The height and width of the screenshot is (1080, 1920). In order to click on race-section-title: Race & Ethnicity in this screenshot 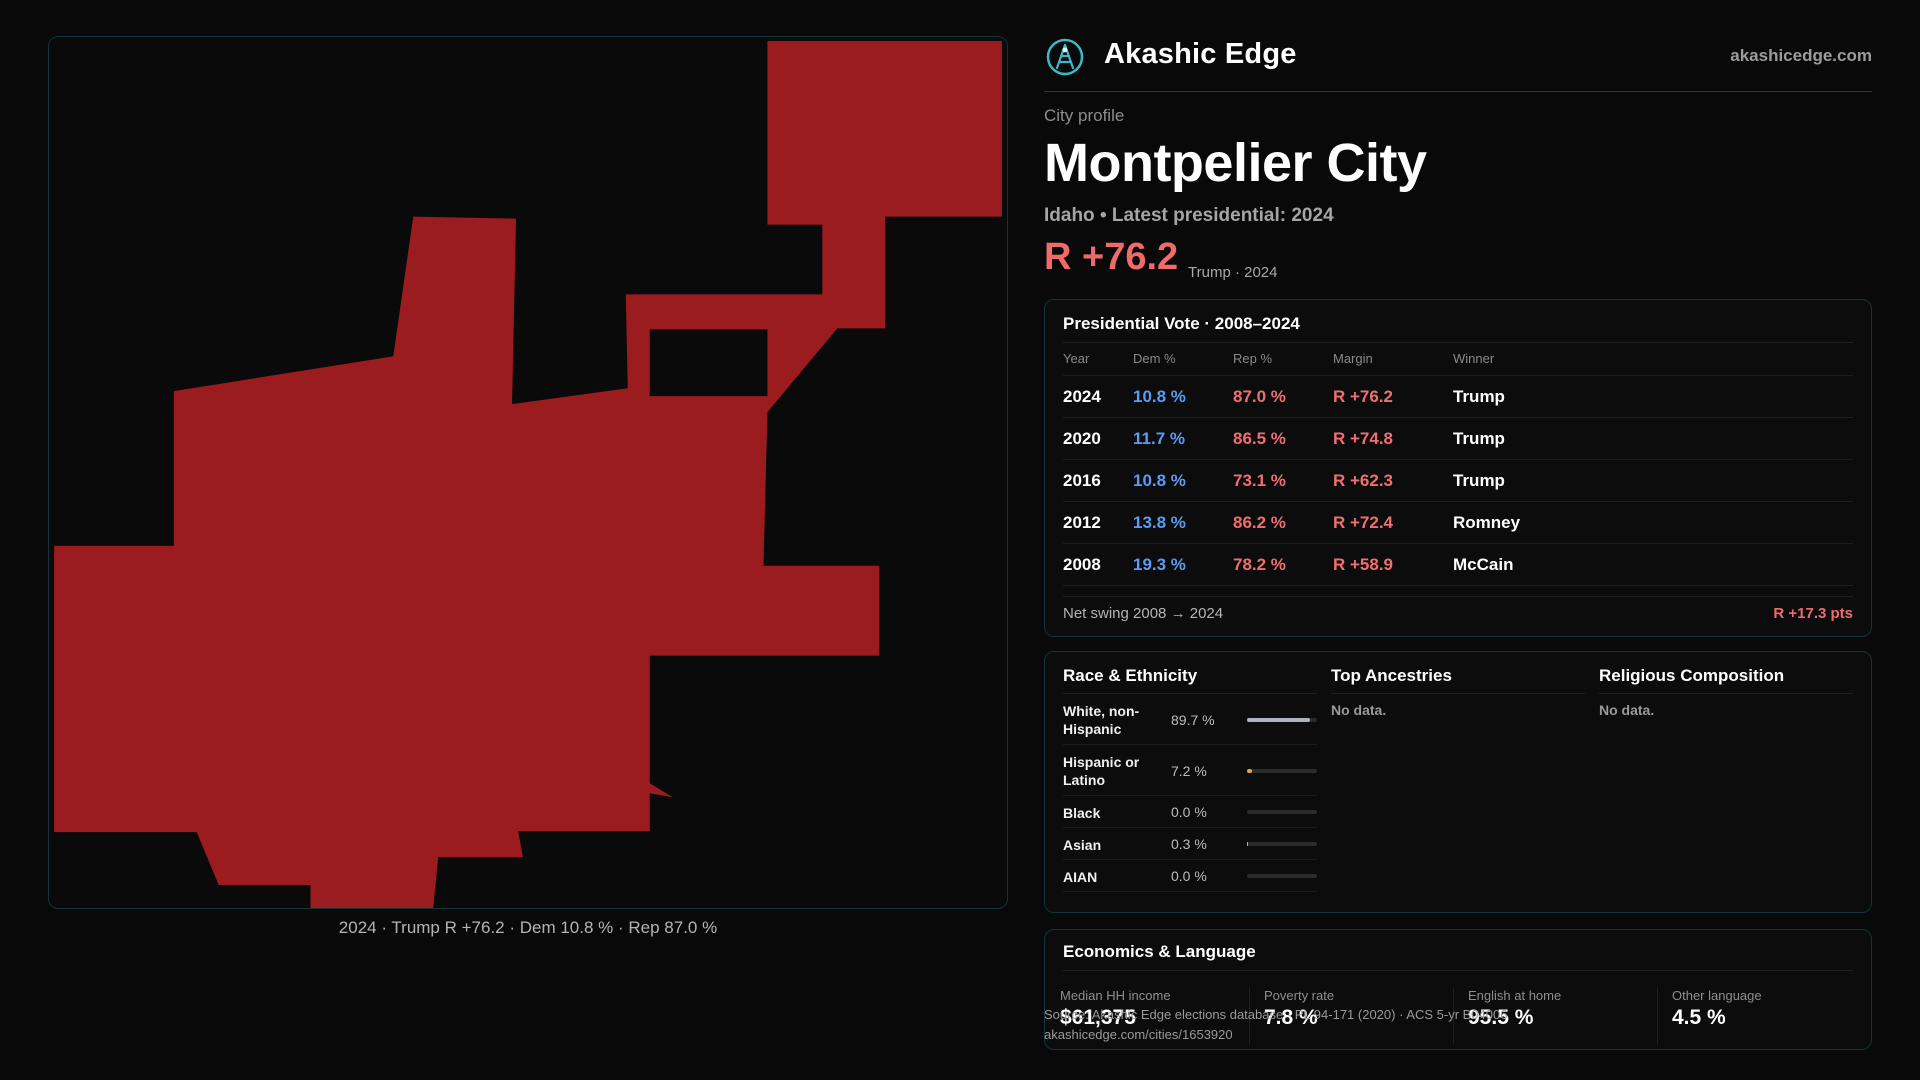, I will do `click(1190, 680)`.